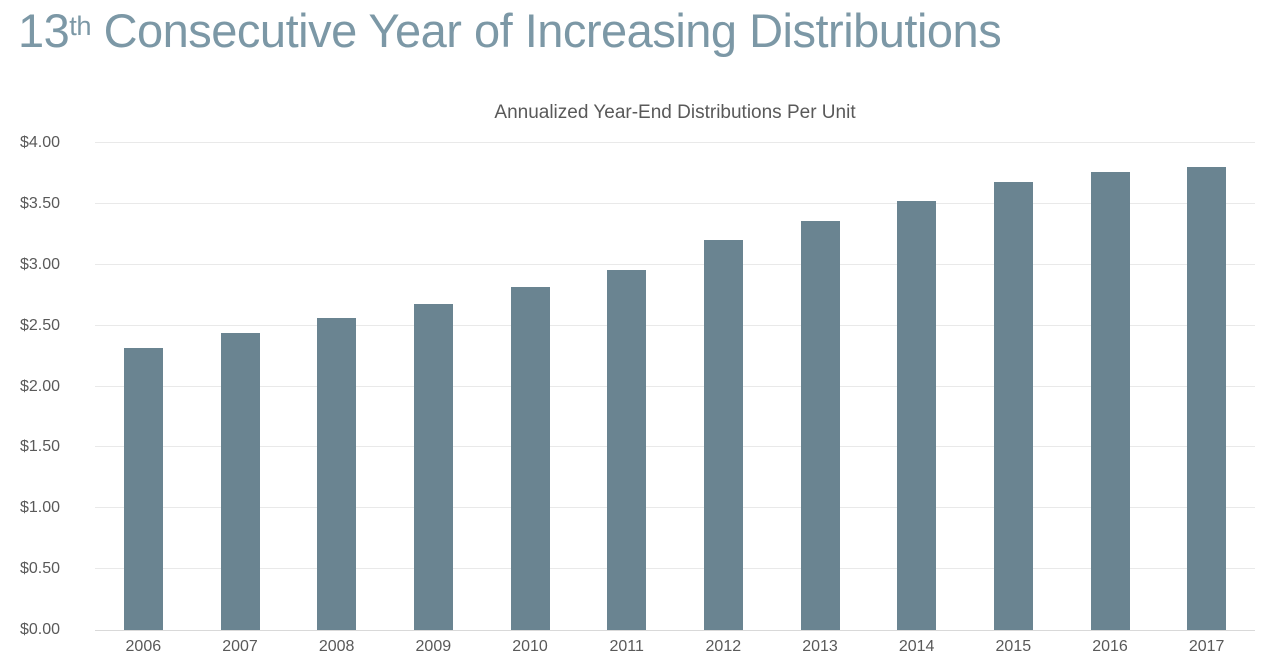 Image resolution: width=1273 pixels, height=668 pixels. What do you see at coordinates (530, 646) in the screenshot?
I see `x-tick-label: 2010` at bounding box center [530, 646].